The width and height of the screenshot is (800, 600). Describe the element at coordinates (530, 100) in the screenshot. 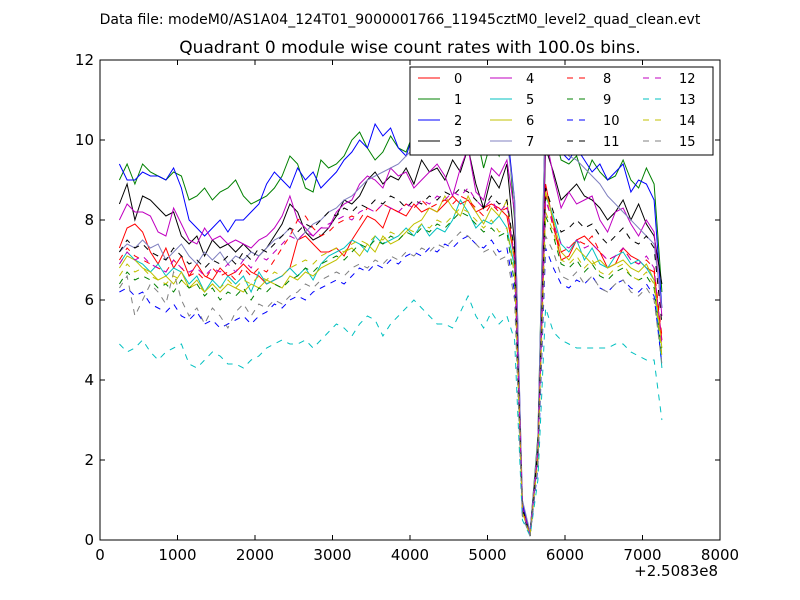

I see `legend-label-5: 5` at that location.